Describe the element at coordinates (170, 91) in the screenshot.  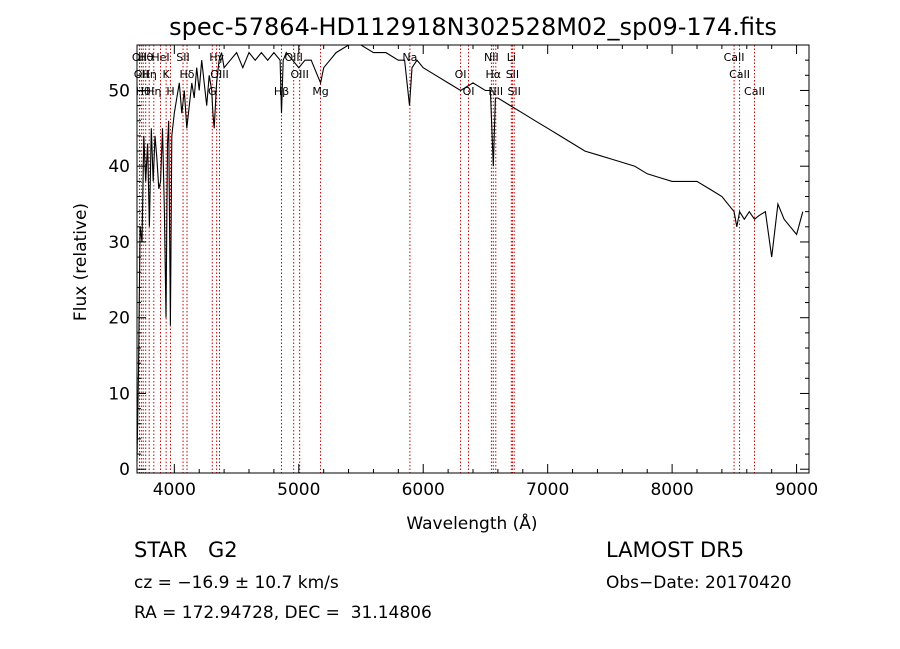
I see `line-label: H` at that location.